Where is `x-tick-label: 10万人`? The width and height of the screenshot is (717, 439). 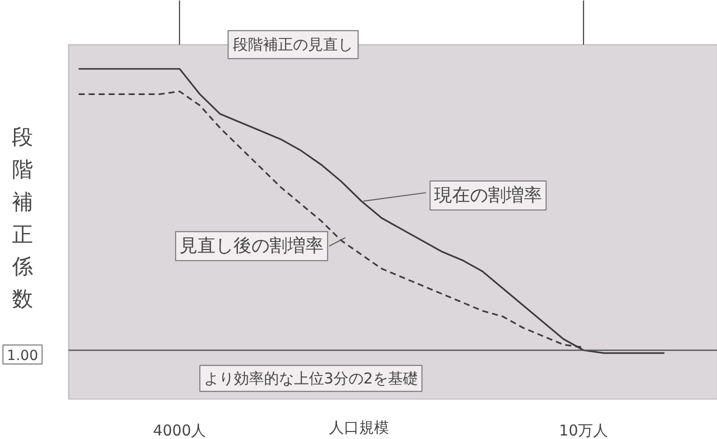
x-tick-label: 10万人 is located at coordinates (583, 430).